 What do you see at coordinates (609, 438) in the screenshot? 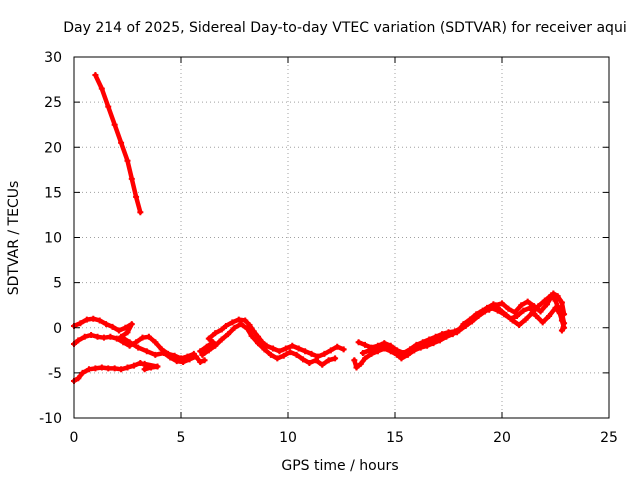
I see `x-tick-label: 25` at bounding box center [609, 438].